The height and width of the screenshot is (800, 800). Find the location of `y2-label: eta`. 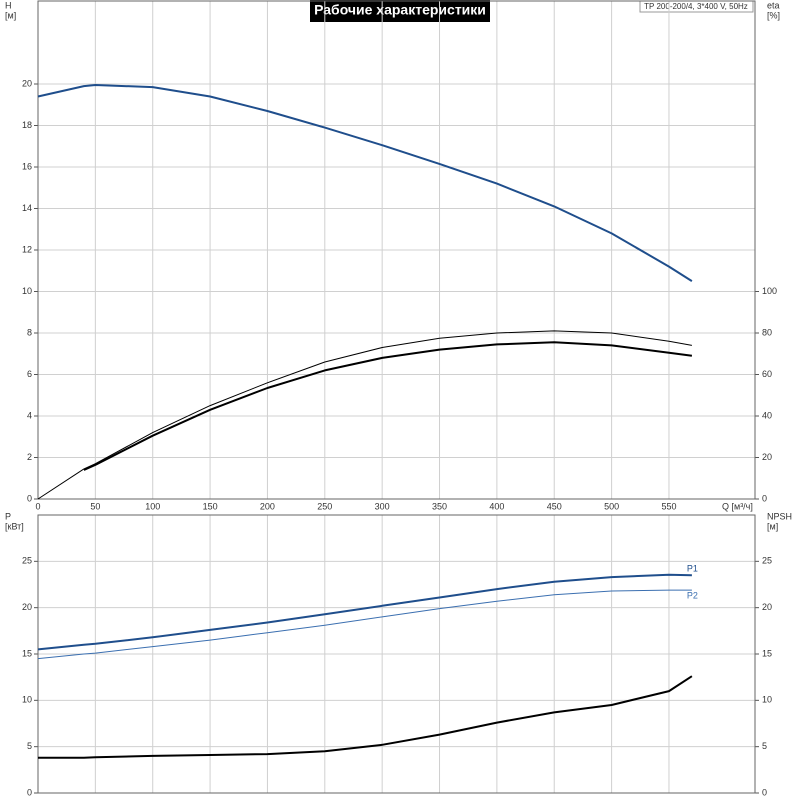

y2-label: eta is located at coordinates (773, 5).